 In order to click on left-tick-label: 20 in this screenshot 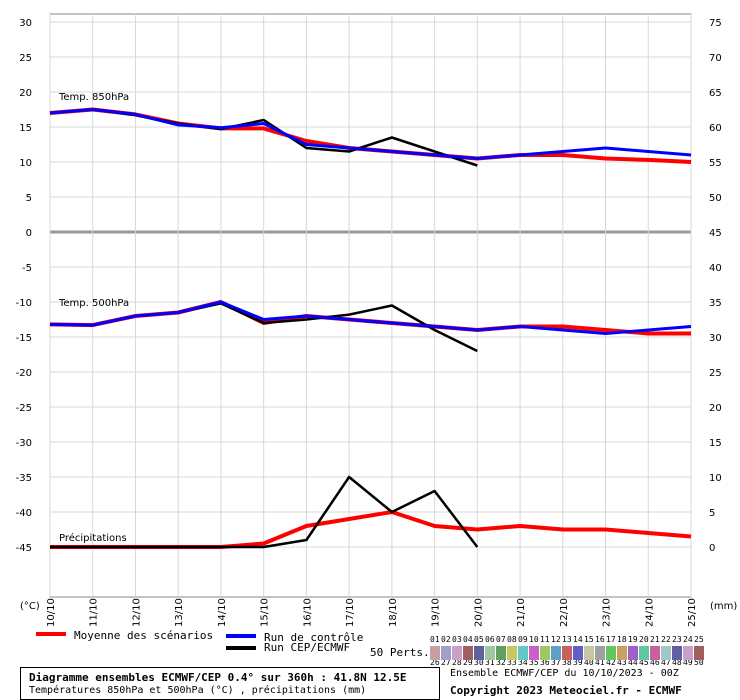, I will do `click(25, 93)`.